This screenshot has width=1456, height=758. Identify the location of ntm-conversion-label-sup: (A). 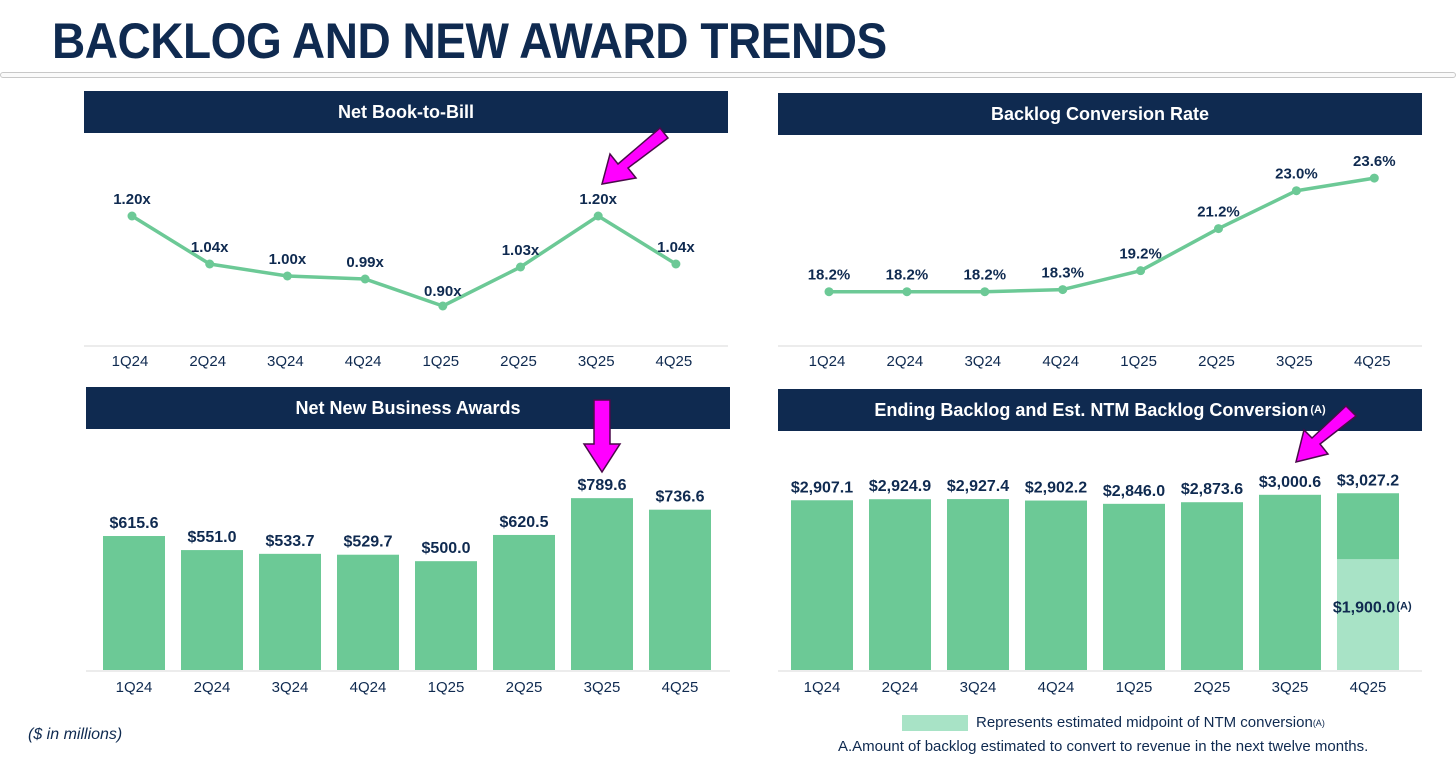
(1404, 606).